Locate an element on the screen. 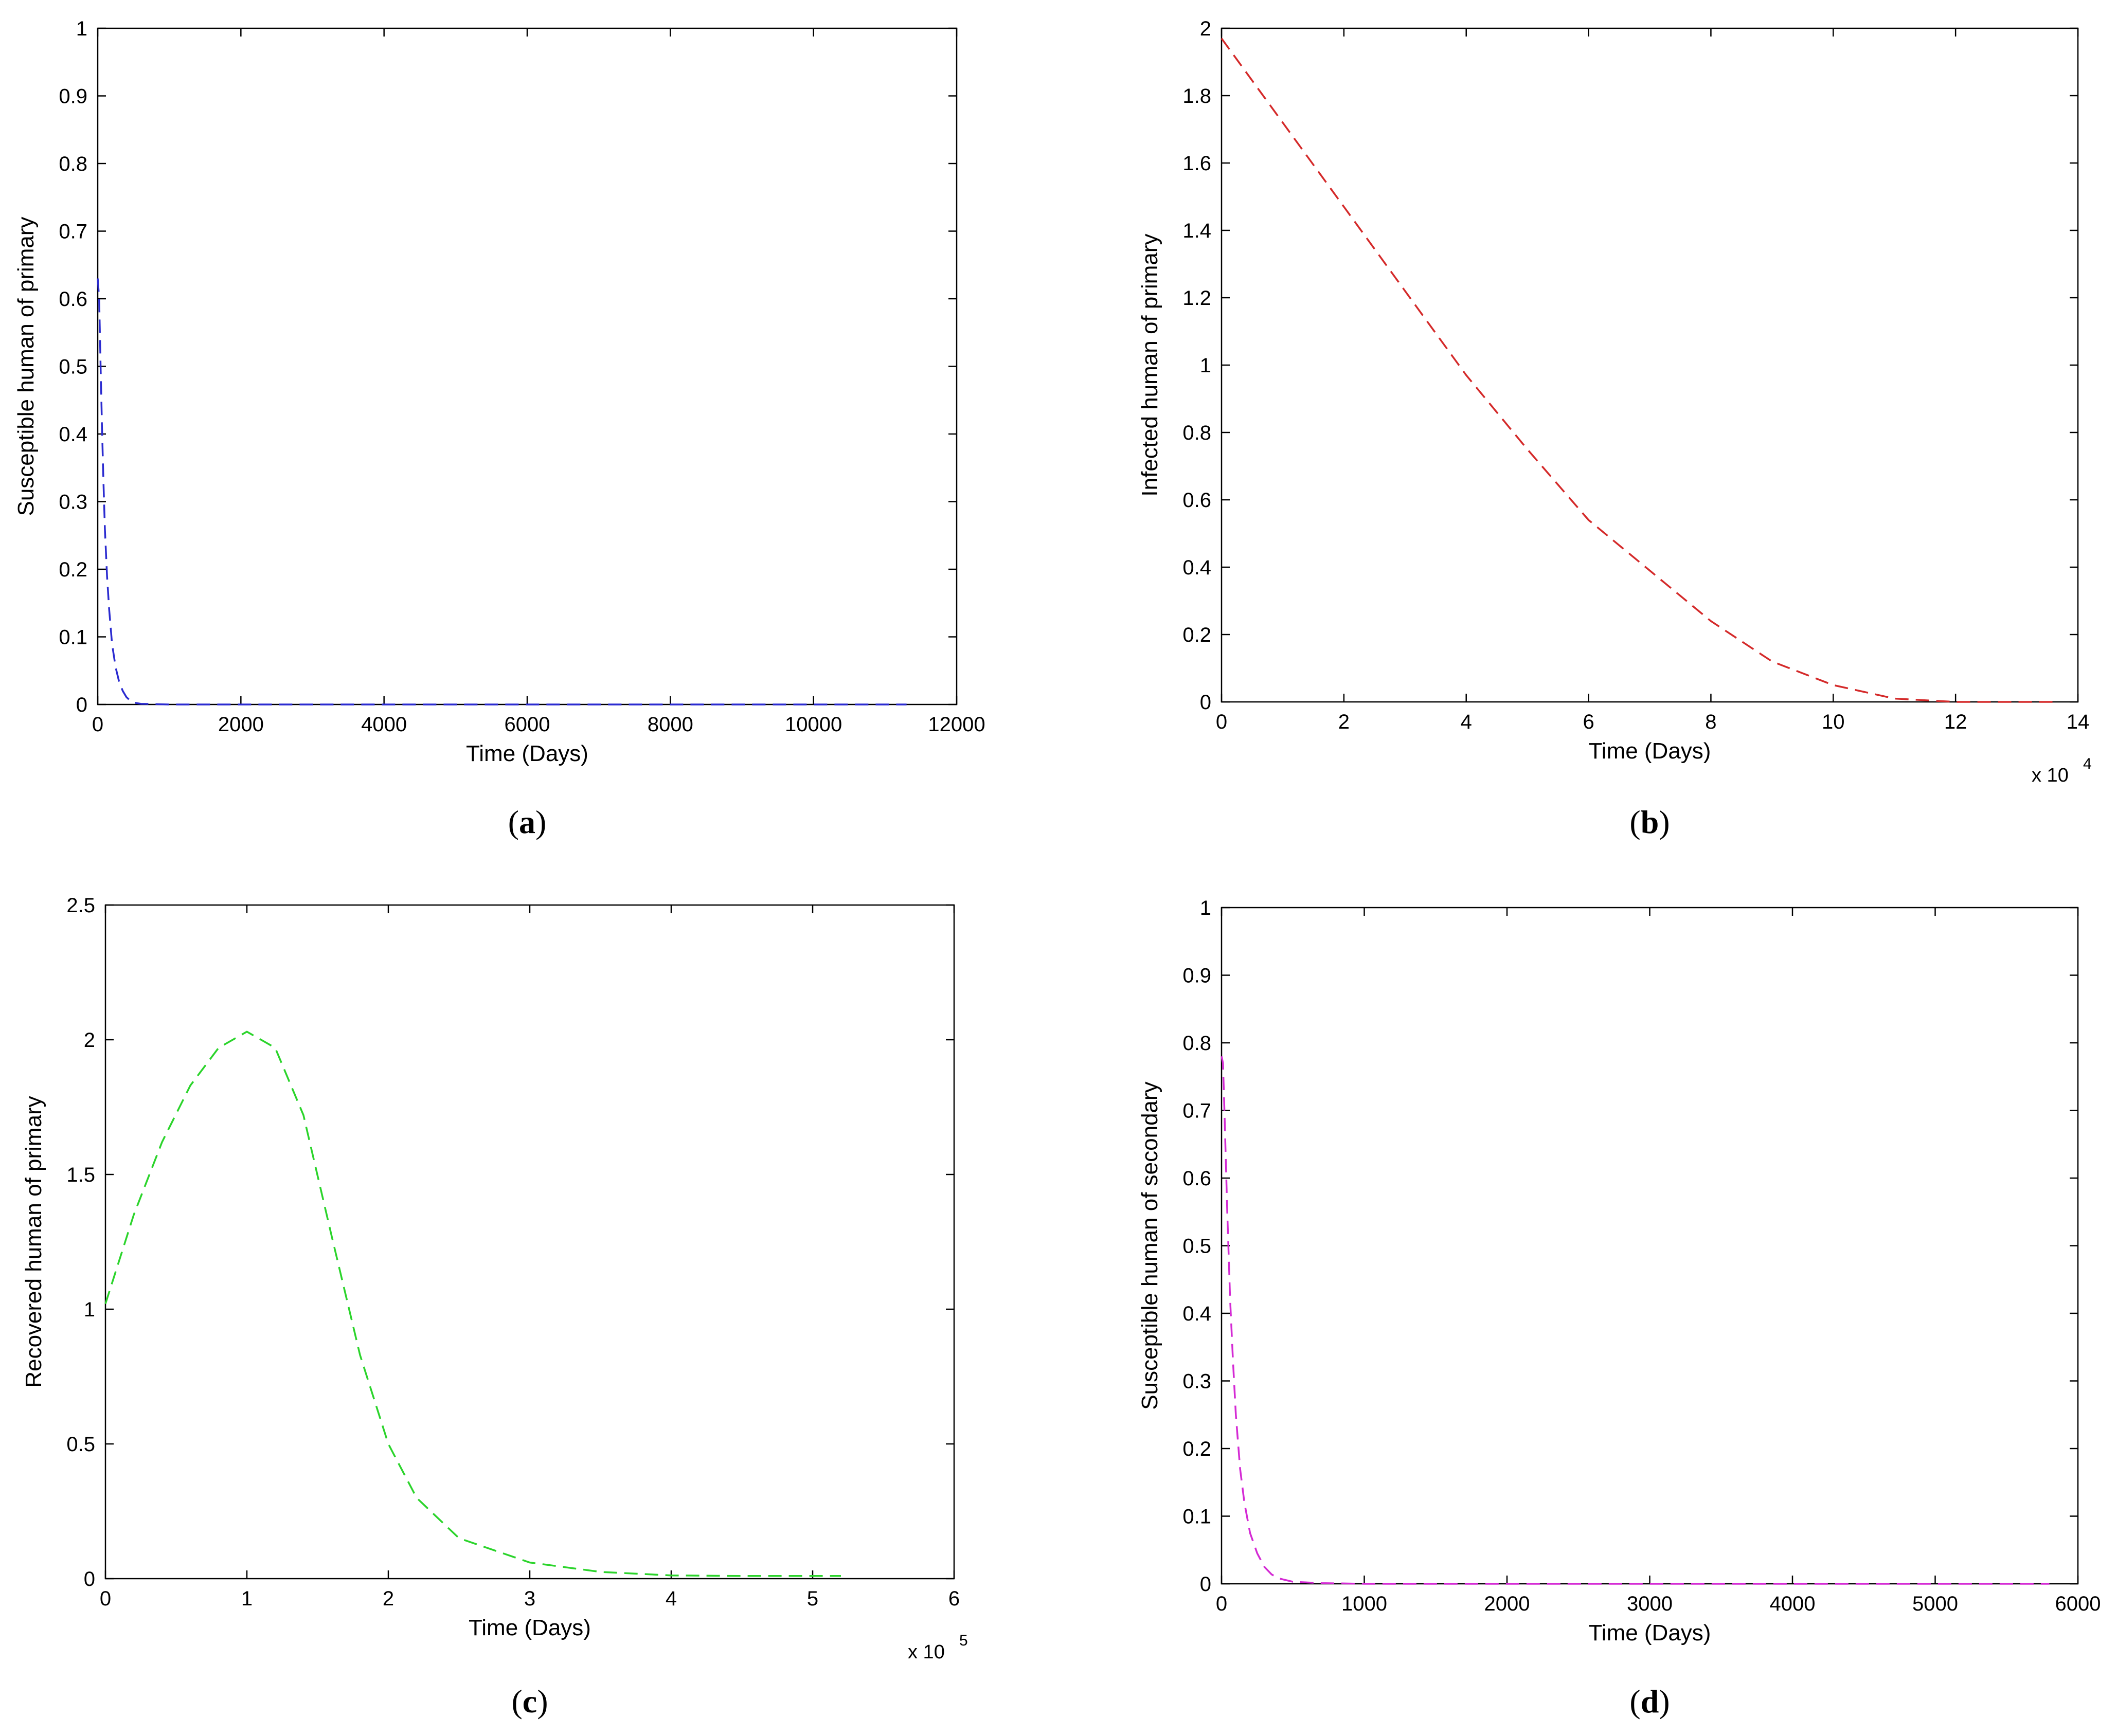 The width and height of the screenshot is (2117, 1736). x-tick-label: 1 is located at coordinates (247, 1598).